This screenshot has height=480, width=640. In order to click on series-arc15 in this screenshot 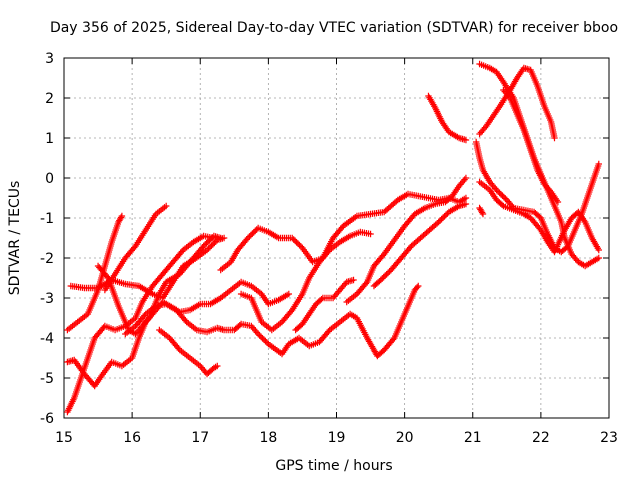, I will do `click(481, 211)`.